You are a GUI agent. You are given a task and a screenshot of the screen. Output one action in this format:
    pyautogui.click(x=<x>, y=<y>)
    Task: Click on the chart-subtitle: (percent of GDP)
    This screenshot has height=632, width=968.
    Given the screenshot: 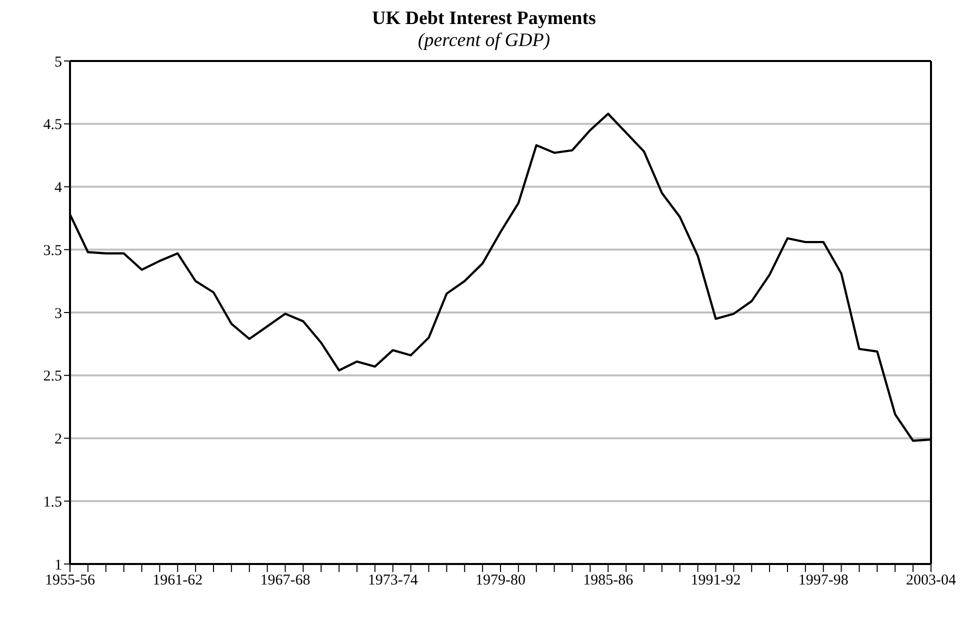 What is the action you would take?
    pyautogui.click(x=484, y=41)
    